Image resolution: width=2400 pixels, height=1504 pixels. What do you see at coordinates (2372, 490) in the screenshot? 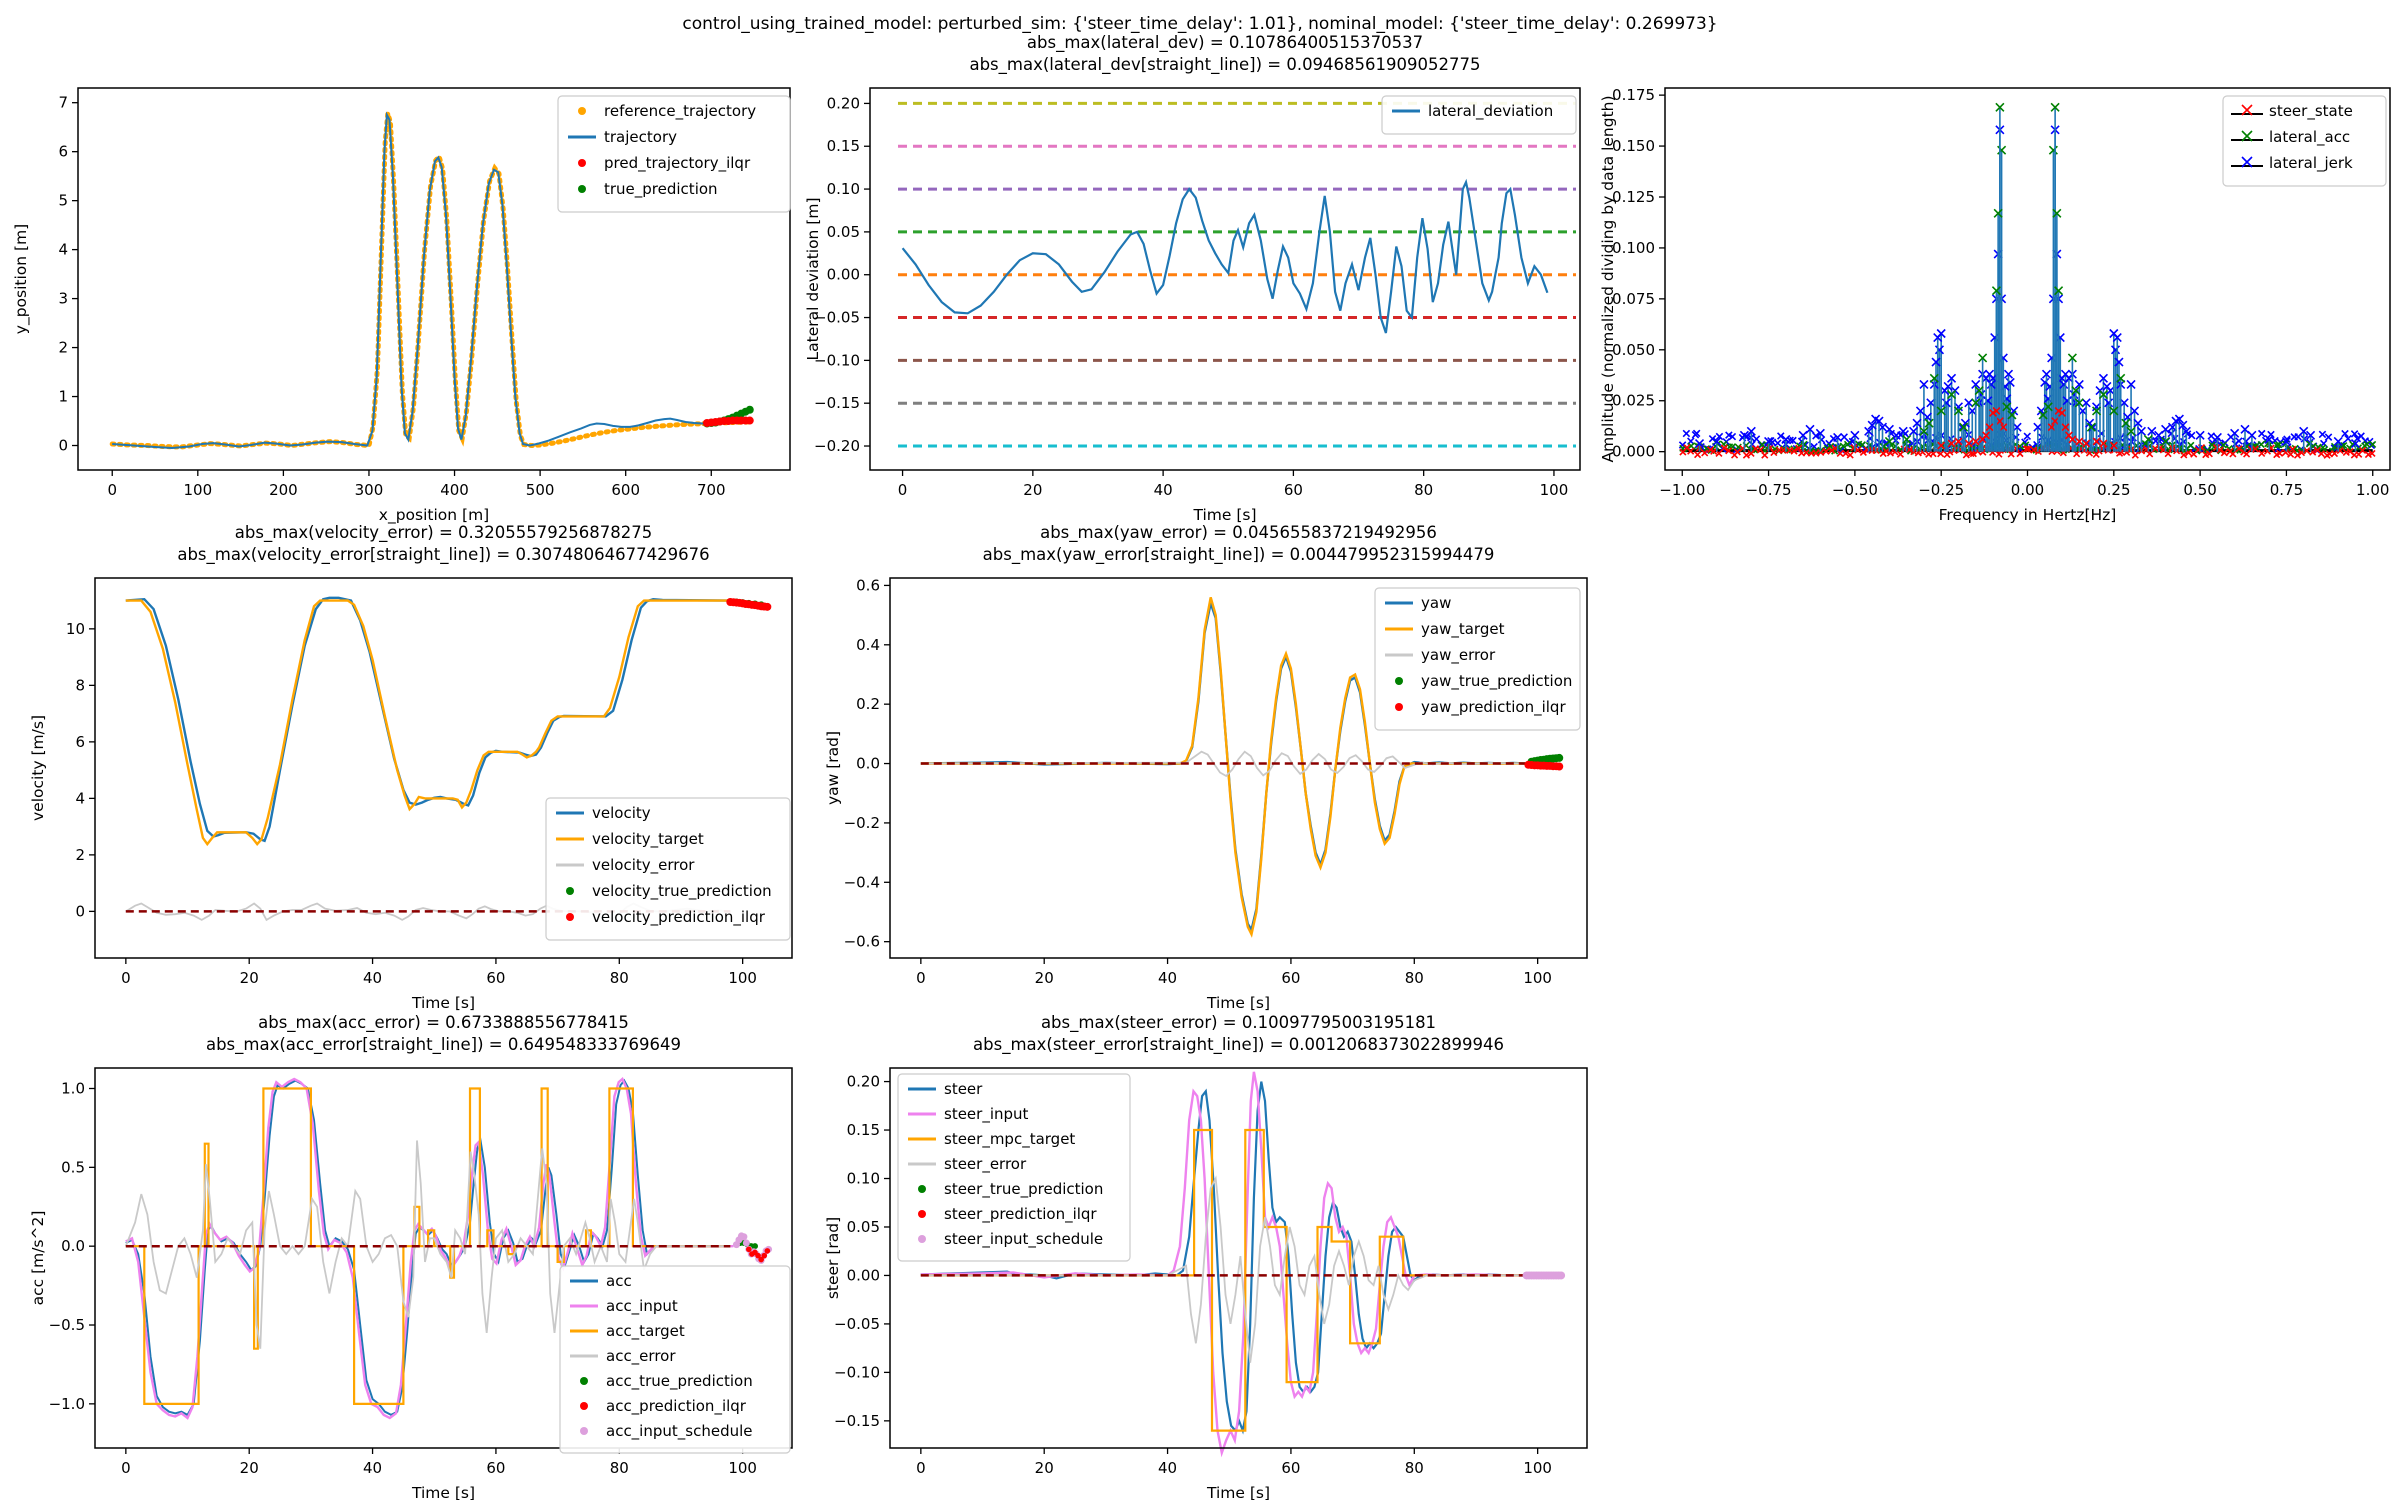
I see `svg-text: 1.00` at bounding box center [2372, 490].